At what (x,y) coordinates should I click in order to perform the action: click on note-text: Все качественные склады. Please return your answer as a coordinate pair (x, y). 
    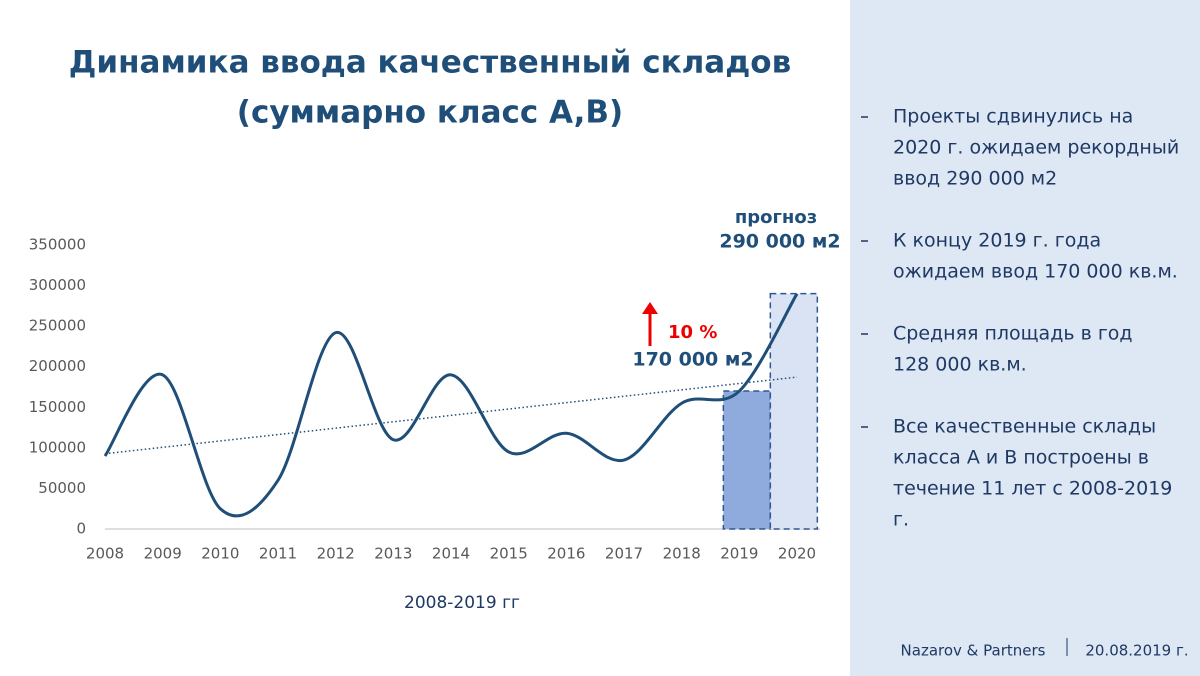
    Looking at the image, I should click on (1024, 427).